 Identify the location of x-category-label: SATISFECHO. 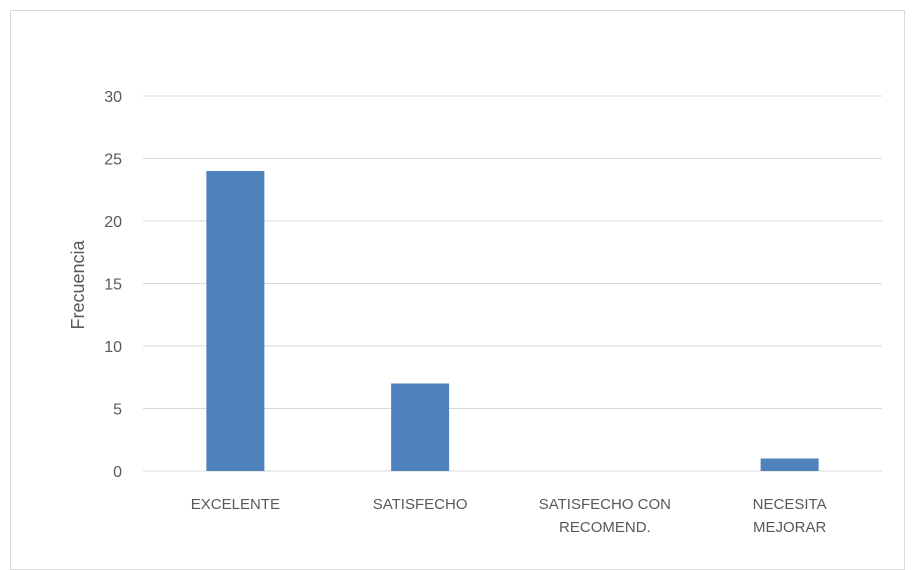
(420, 504).